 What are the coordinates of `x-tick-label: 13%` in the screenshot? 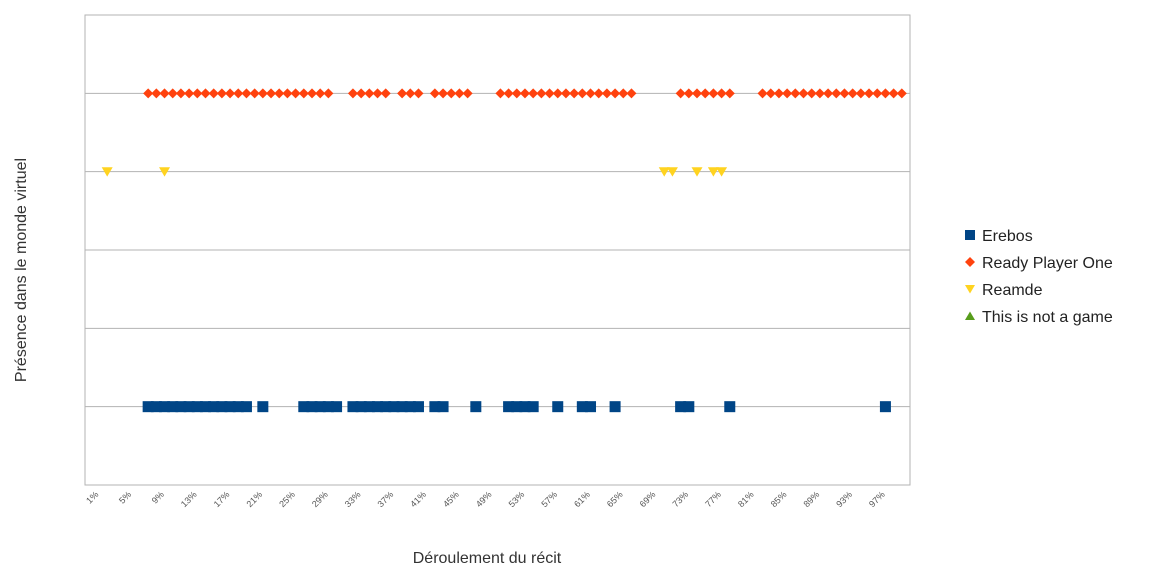 It's located at (189, 499).